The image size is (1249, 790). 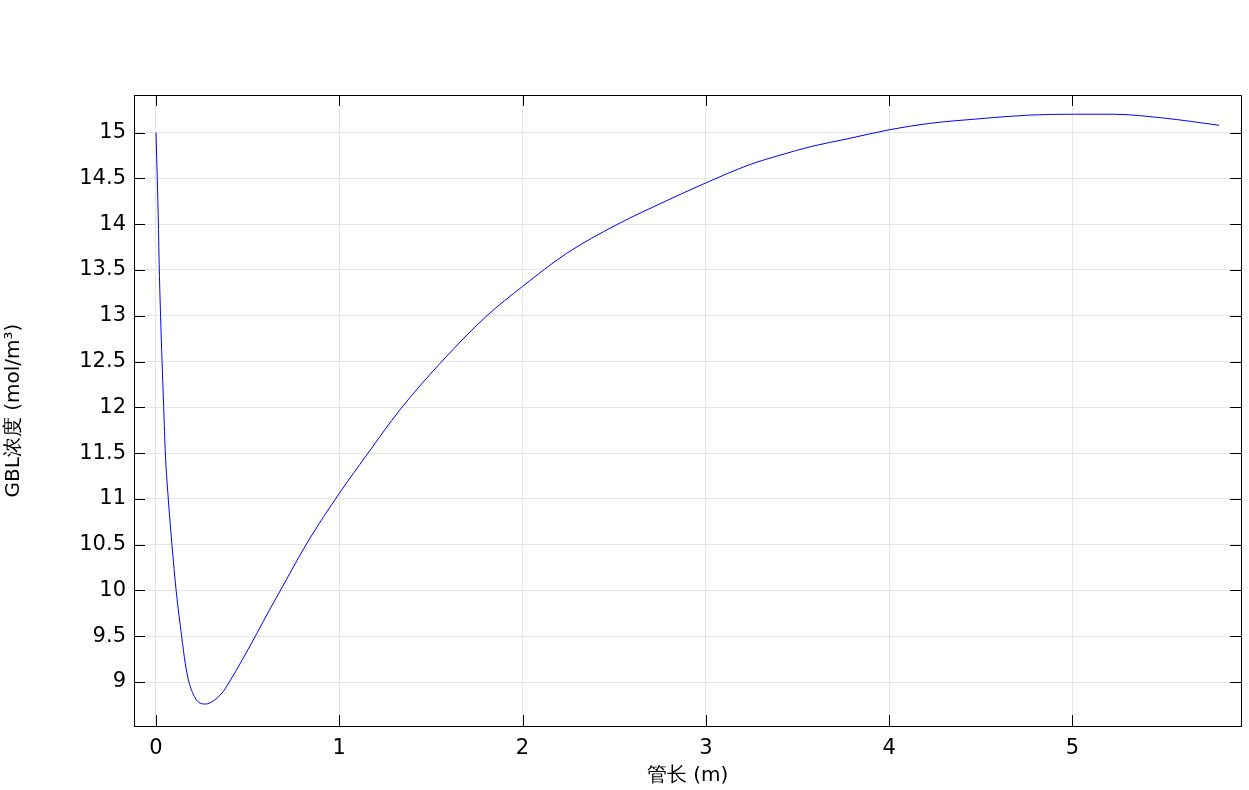 I want to click on y-axis-title: GBL浓度 (mol/m³), so click(x=12, y=410).